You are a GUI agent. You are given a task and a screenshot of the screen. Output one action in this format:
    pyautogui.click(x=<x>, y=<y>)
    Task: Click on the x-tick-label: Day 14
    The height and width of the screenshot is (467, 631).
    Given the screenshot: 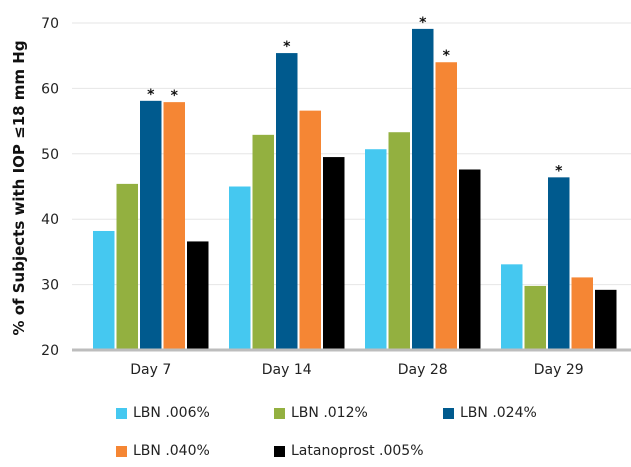 What is the action you would take?
    pyautogui.click(x=287, y=370)
    